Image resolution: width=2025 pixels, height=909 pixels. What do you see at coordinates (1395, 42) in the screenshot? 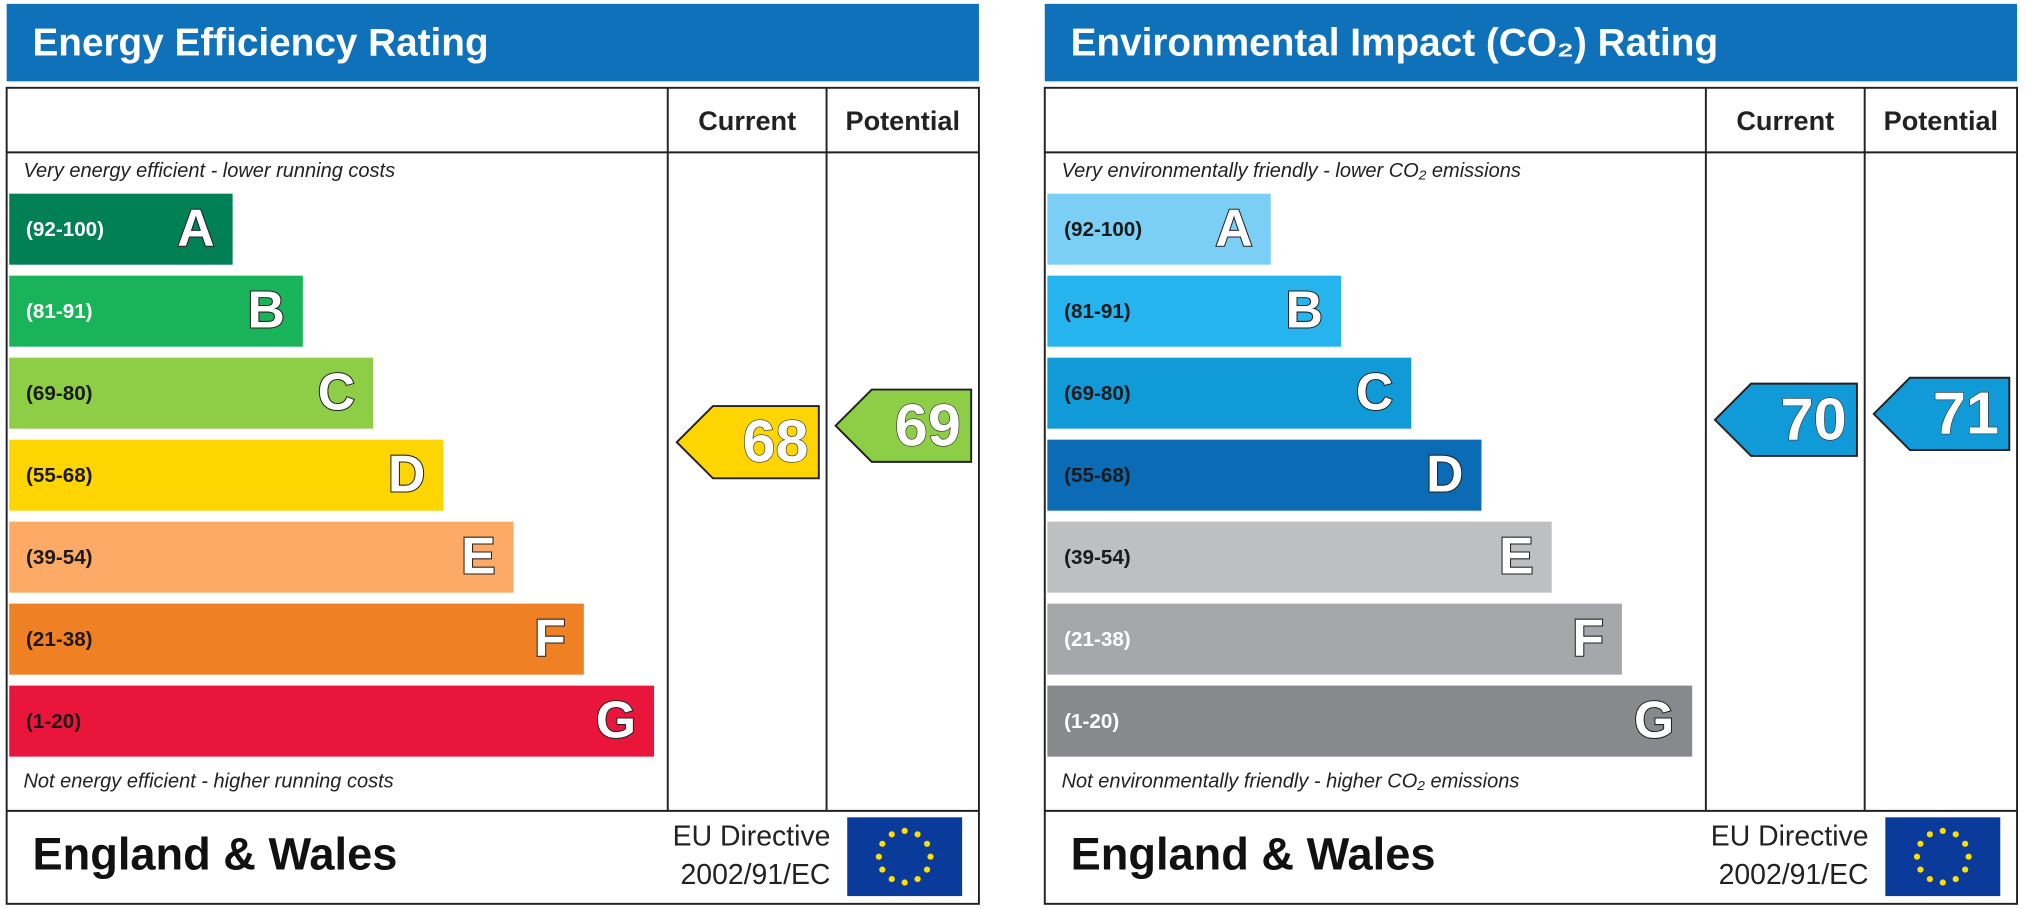
I see `chart-title: Environmental Impact (CO₂) Rating` at bounding box center [1395, 42].